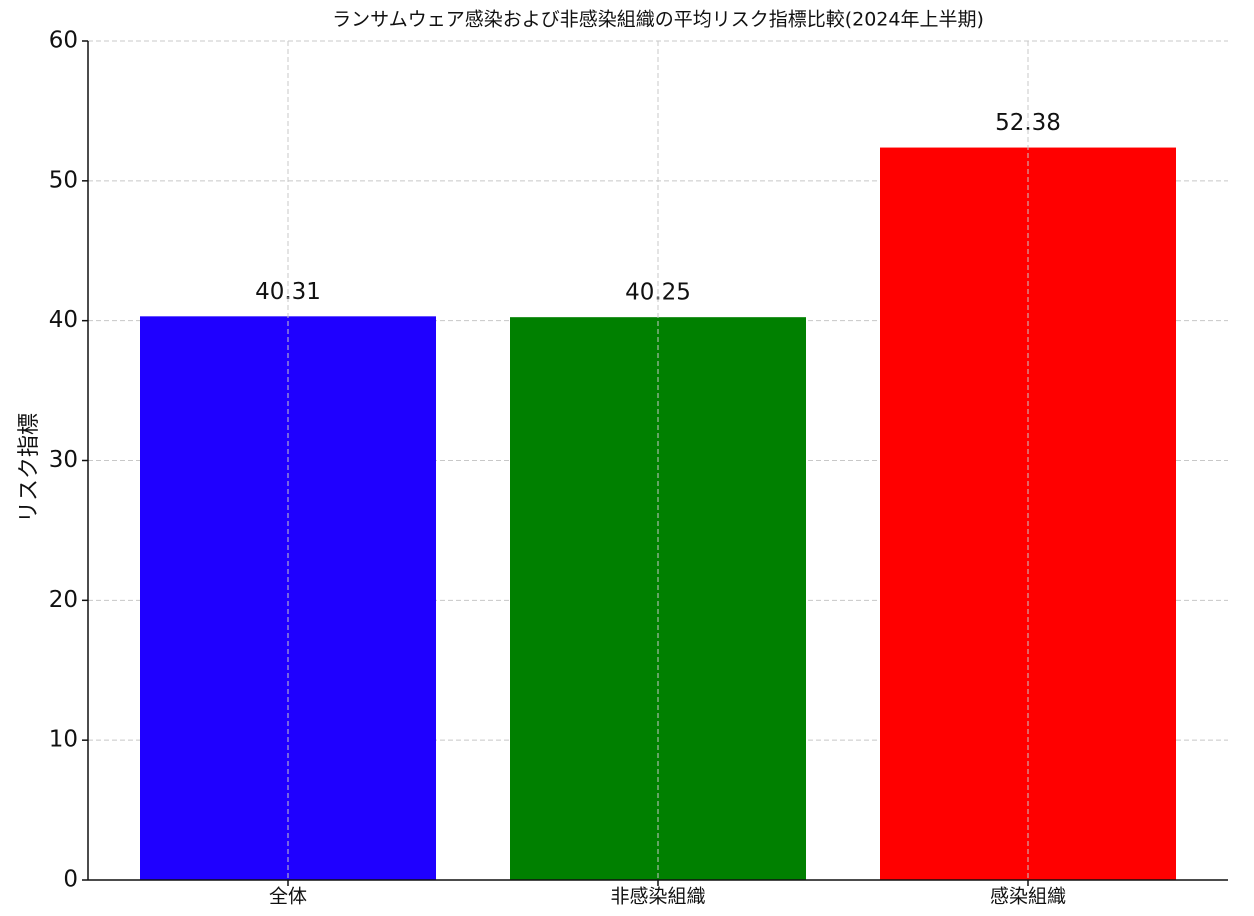 This screenshot has height=916, width=1254. What do you see at coordinates (70, 880) in the screenshot?
I see `y-tick-label: 0` at bounding box center [70, 880].